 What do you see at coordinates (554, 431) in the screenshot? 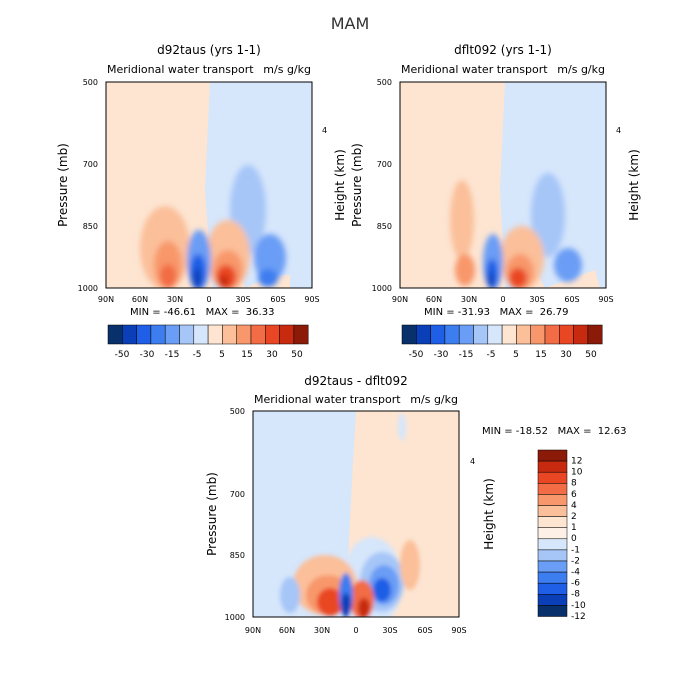
I see `panel-3-min-max: MIN = -18.52 MAX = 12.63` at bounding box center [554, 431].